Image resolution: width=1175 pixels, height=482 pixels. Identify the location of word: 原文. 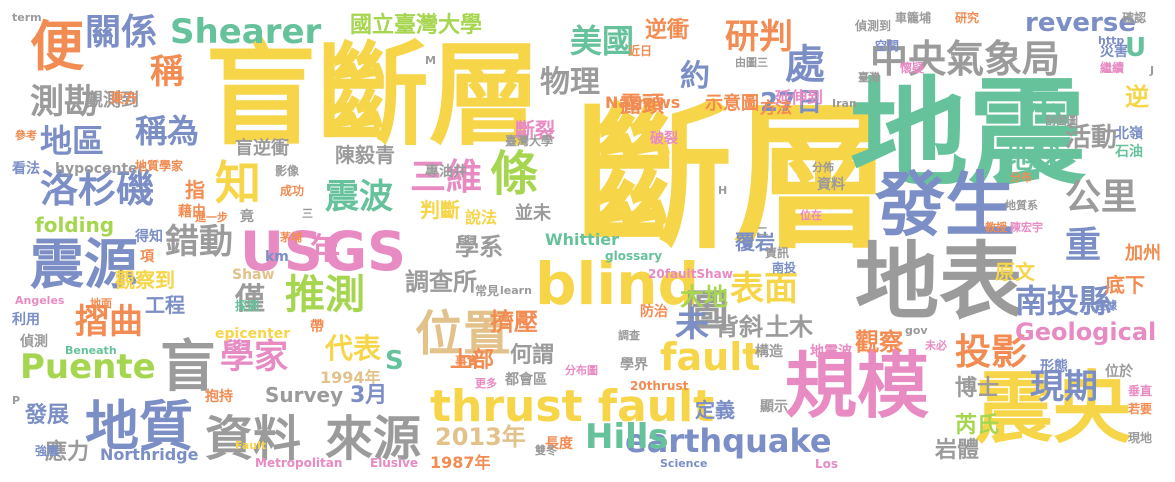
(1015, 272).